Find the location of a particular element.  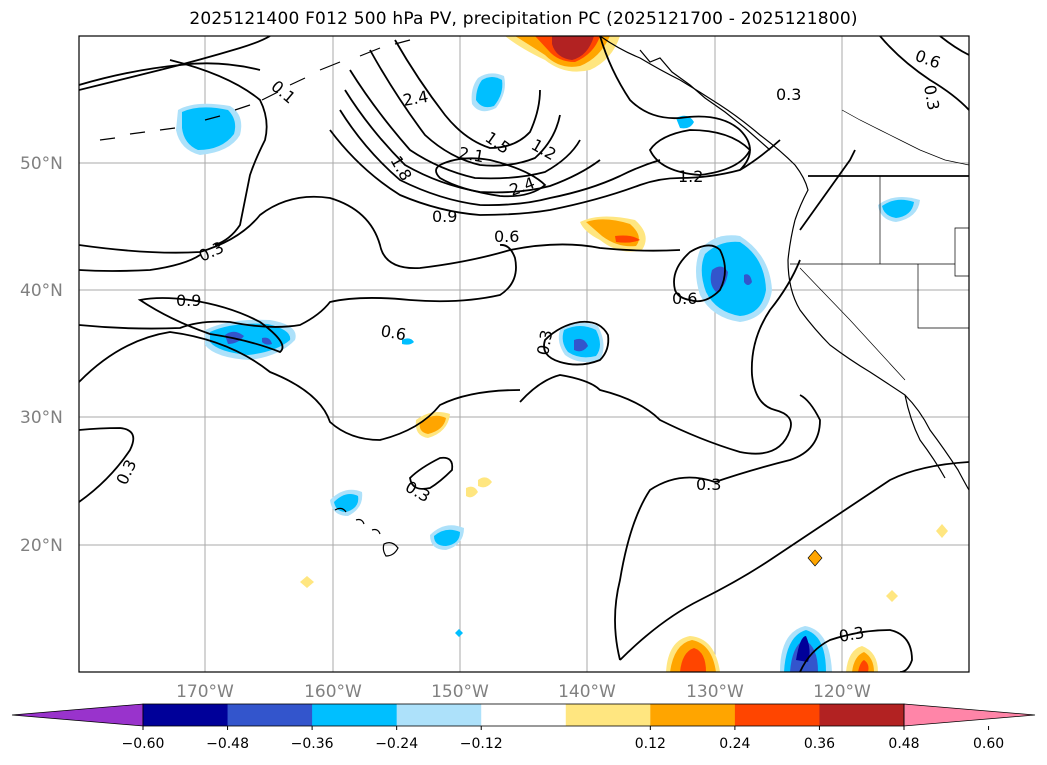

coast-alaska-islands is located at coordinates (705, 100).